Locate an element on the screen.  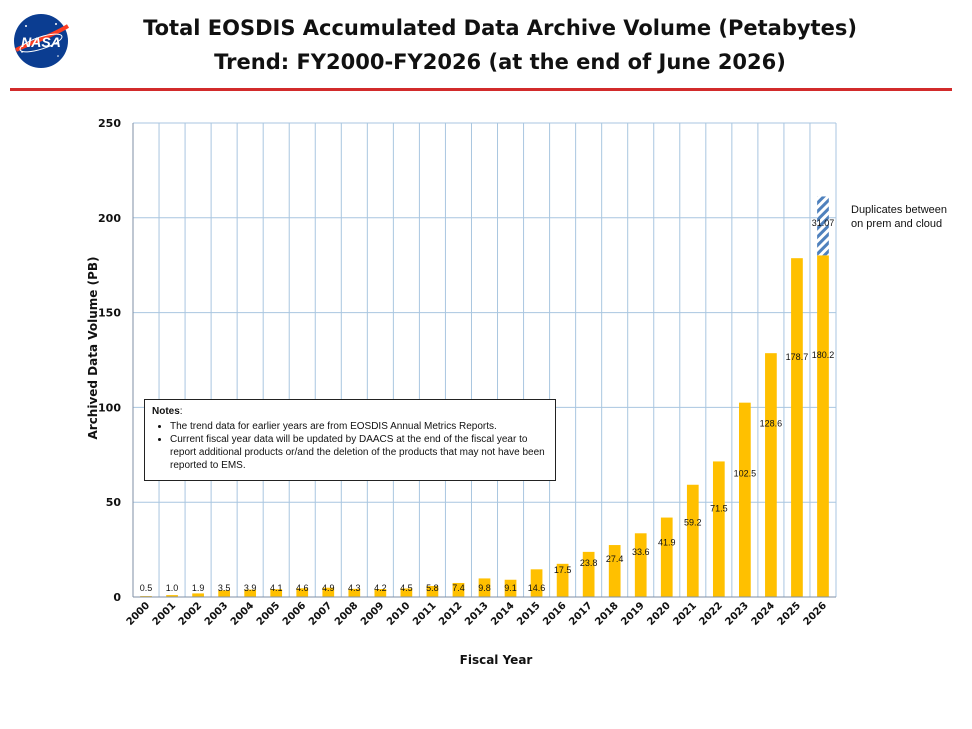
x-tick-label: 2022 is located at coordinates (710, 613).